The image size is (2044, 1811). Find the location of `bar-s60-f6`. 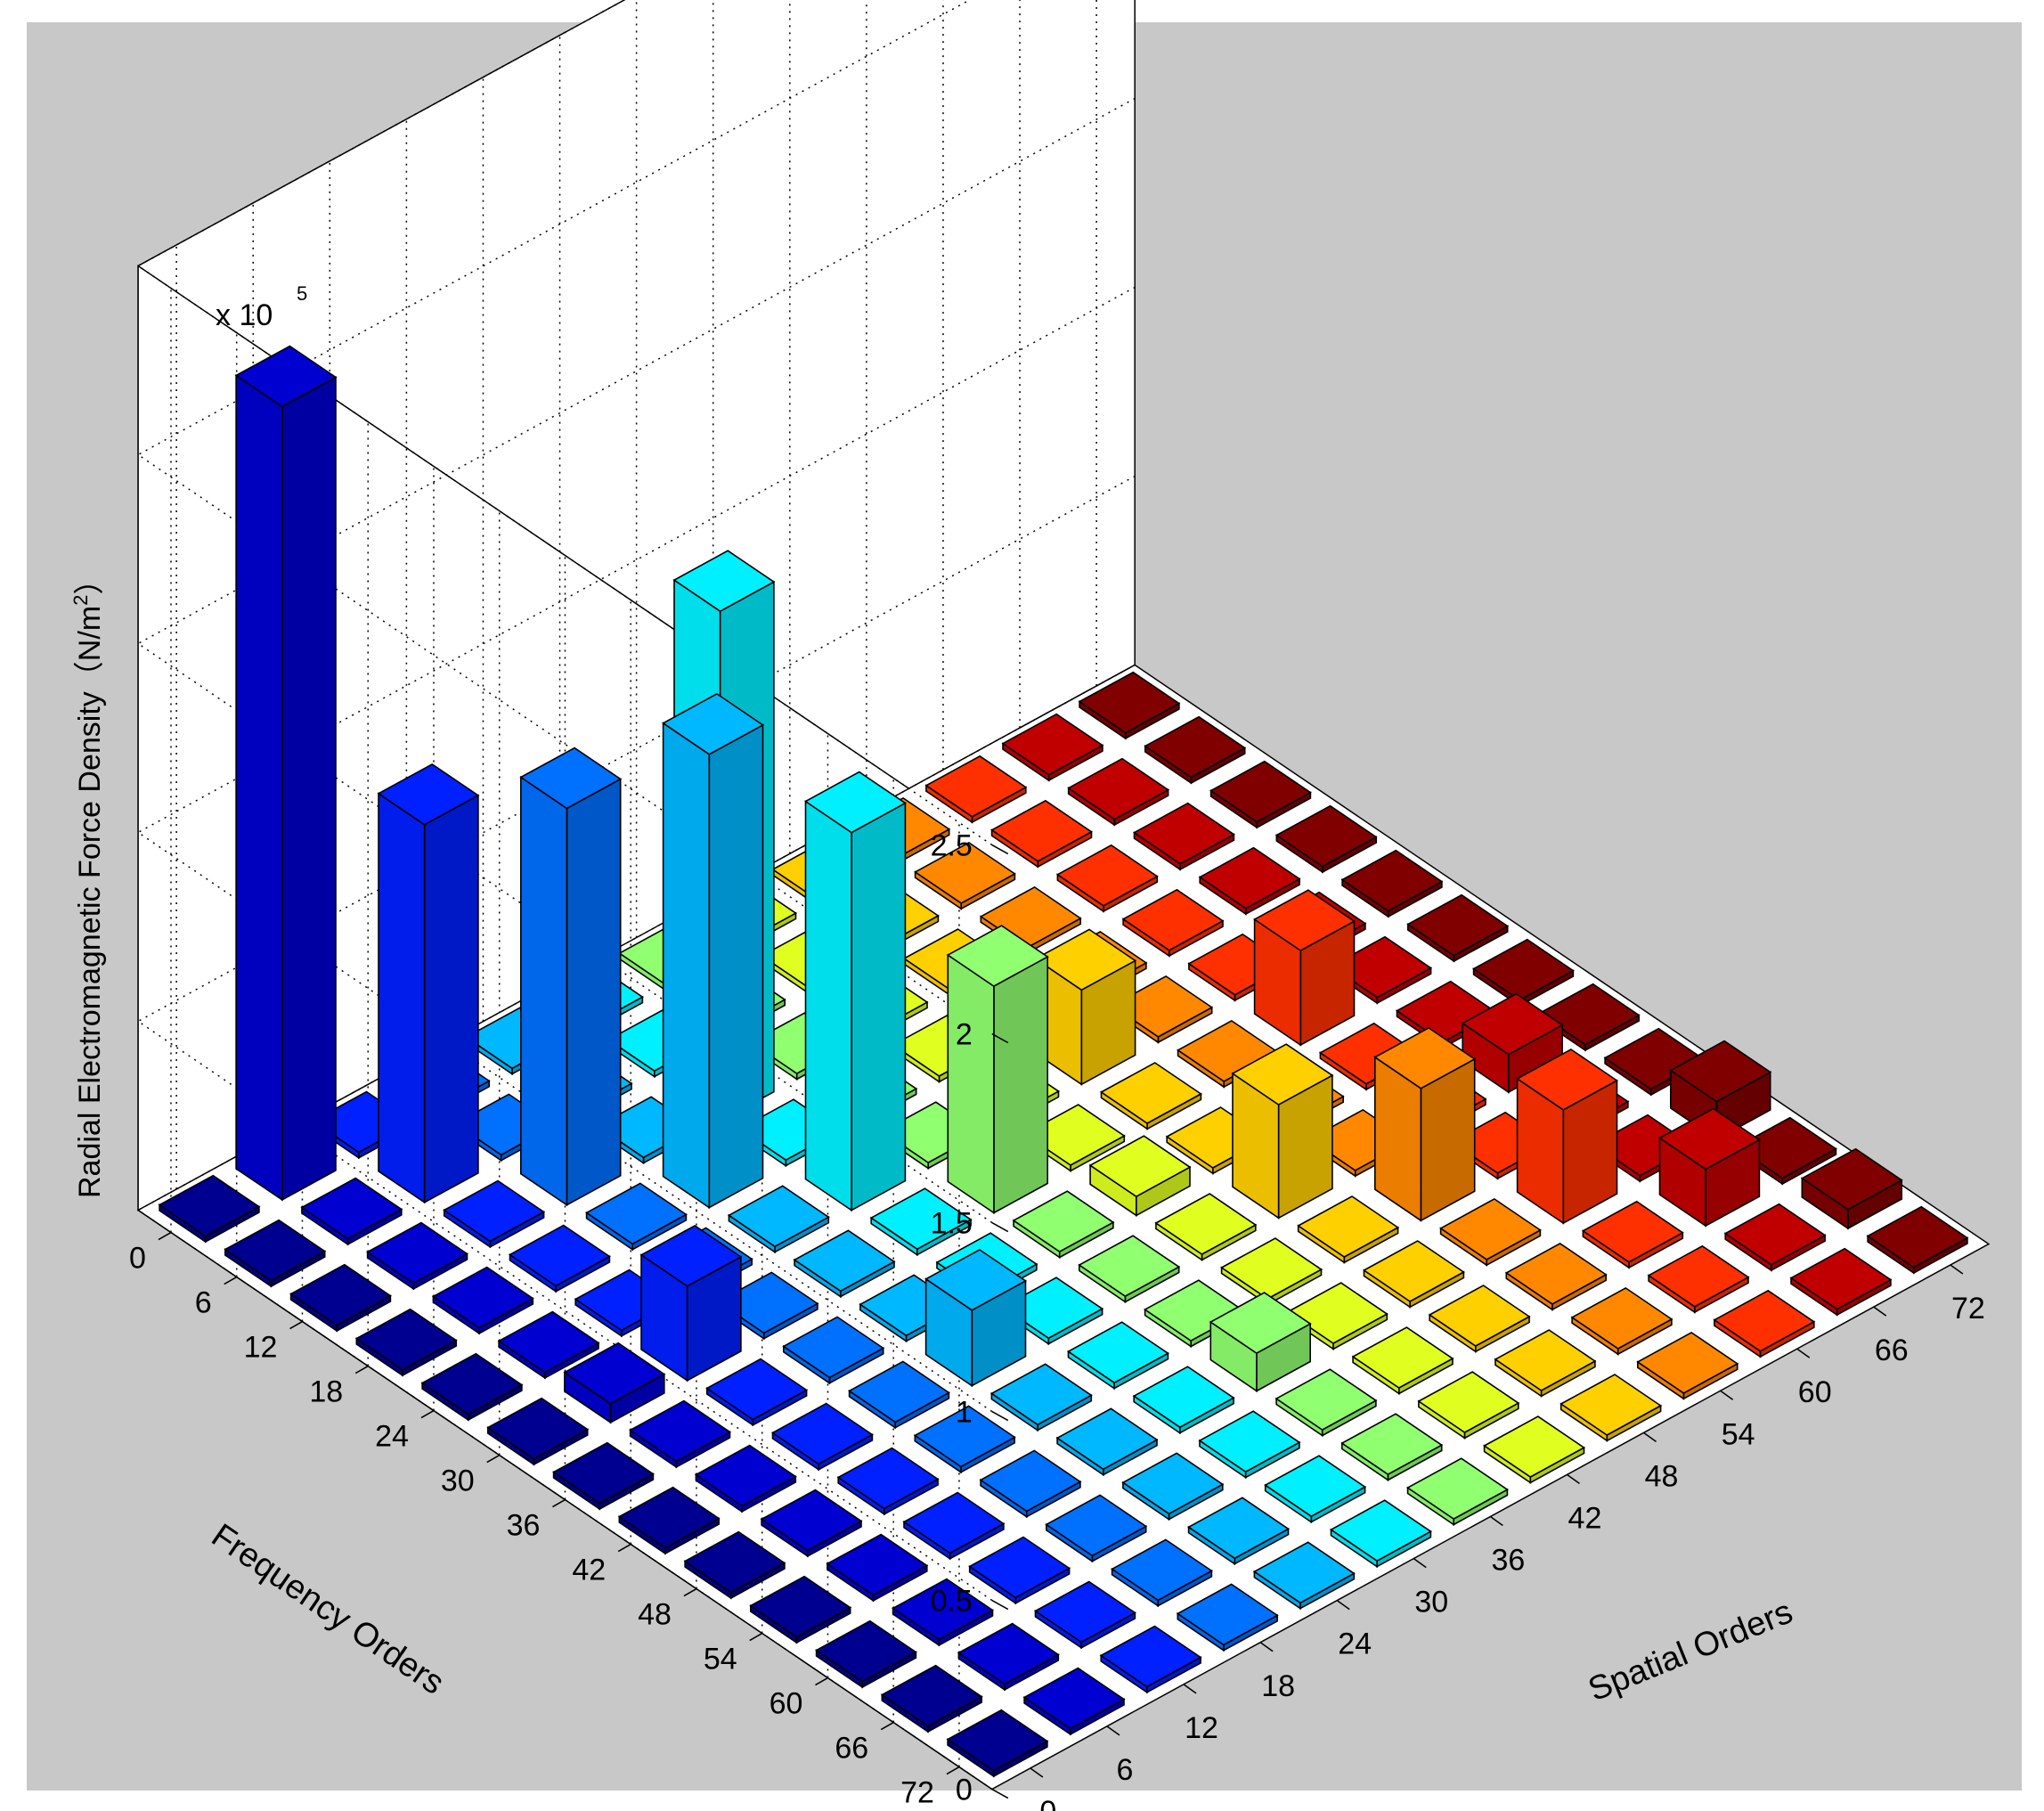

bar-s60-f6 is located at coordinates (1042, 834).